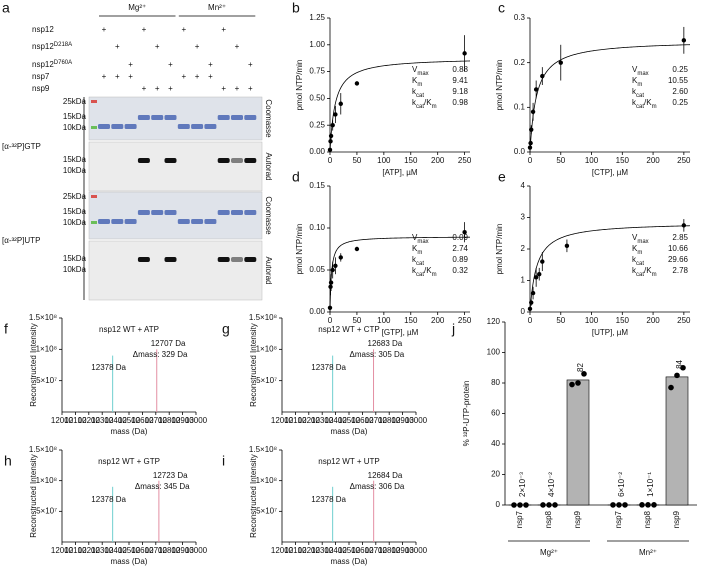  Describe the element at coordinates (63, 45) in the screenshot. I see `row-superscript: D218A` at that location.